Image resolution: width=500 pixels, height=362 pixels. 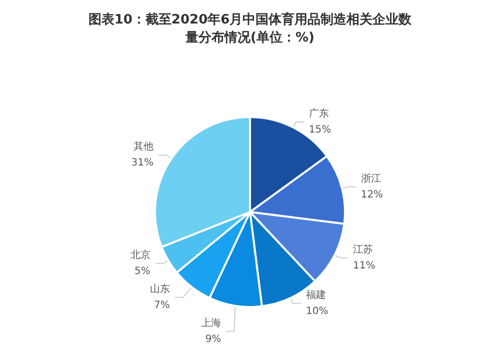 What do you see at coordinates (370, 178) in the screenshot?
I see `slice-label: 浙江` at bounding box center [370, 178].